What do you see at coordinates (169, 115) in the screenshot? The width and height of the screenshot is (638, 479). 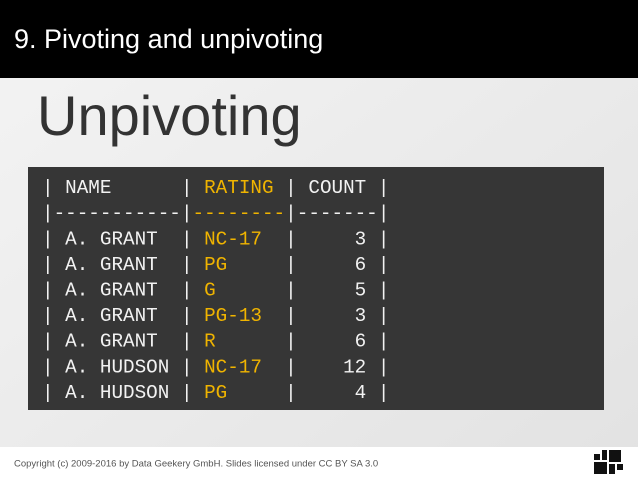 I see `heading: Unpivoting` at bounding box center [169, 115].